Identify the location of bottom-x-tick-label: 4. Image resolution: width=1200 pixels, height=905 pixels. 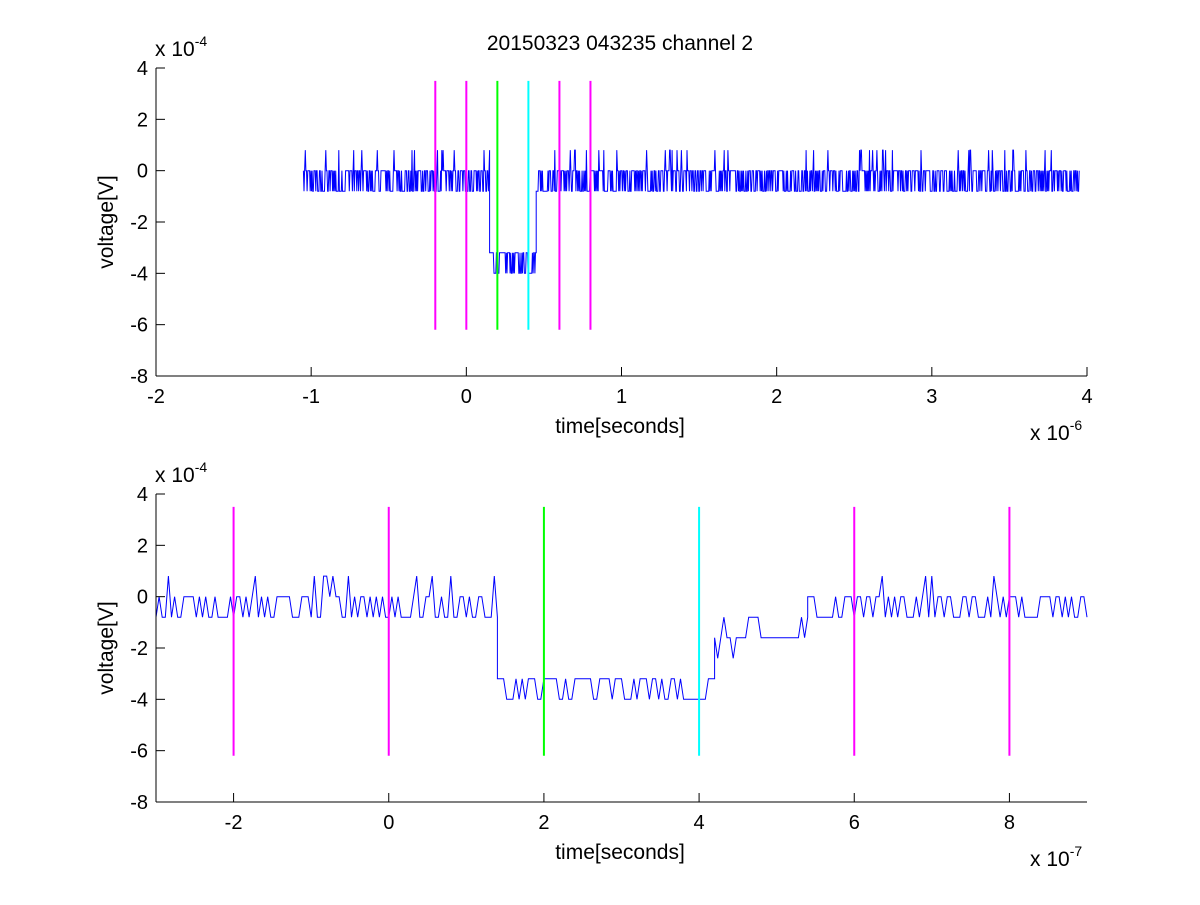
(699, 823).